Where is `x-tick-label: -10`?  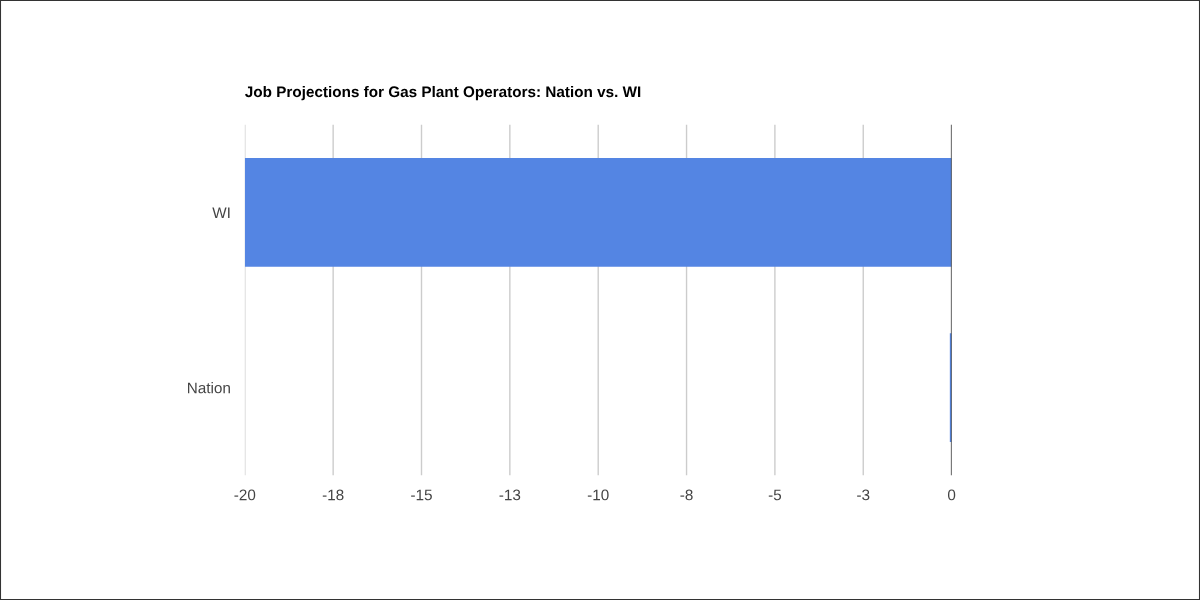 x-tick-label: -10 is located at coordinates (598, 495).